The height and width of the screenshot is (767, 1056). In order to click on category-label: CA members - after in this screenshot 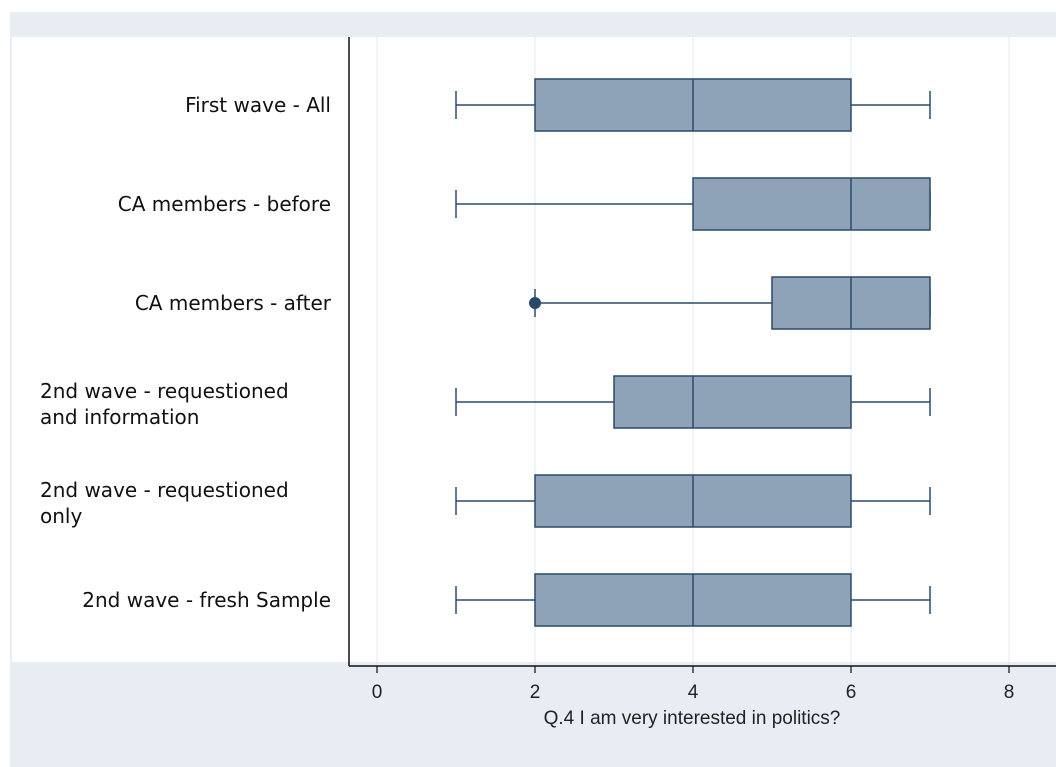, I will do `click(233, 303)`.